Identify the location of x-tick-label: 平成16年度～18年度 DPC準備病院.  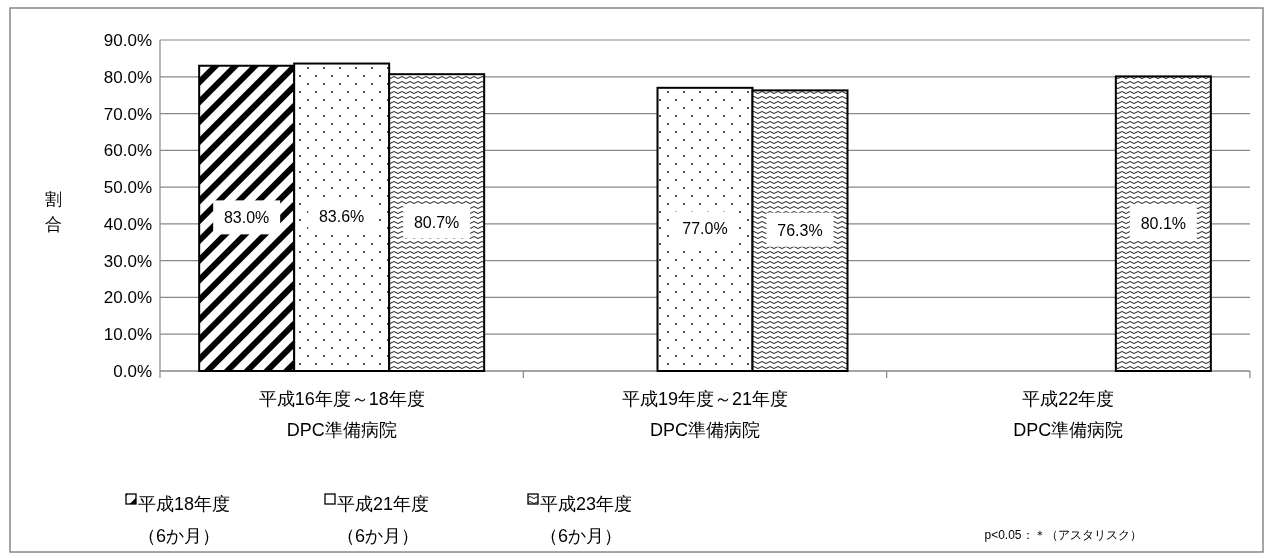
(341, 414).